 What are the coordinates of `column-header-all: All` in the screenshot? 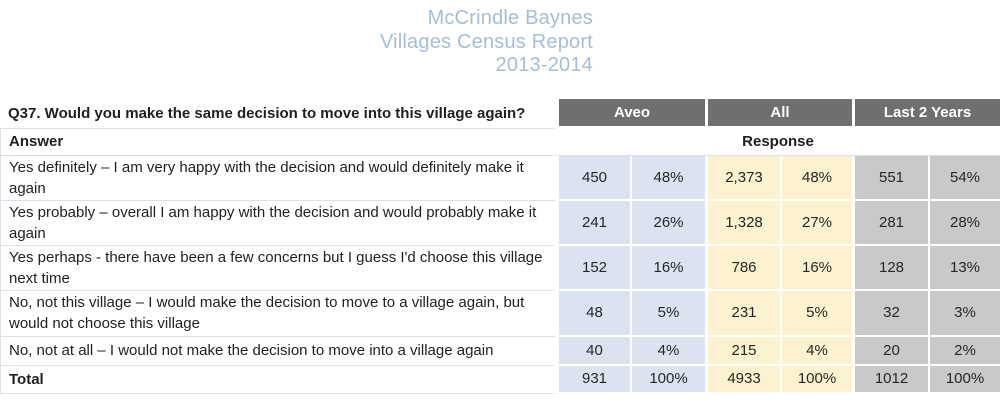 It's located at (779, 113).